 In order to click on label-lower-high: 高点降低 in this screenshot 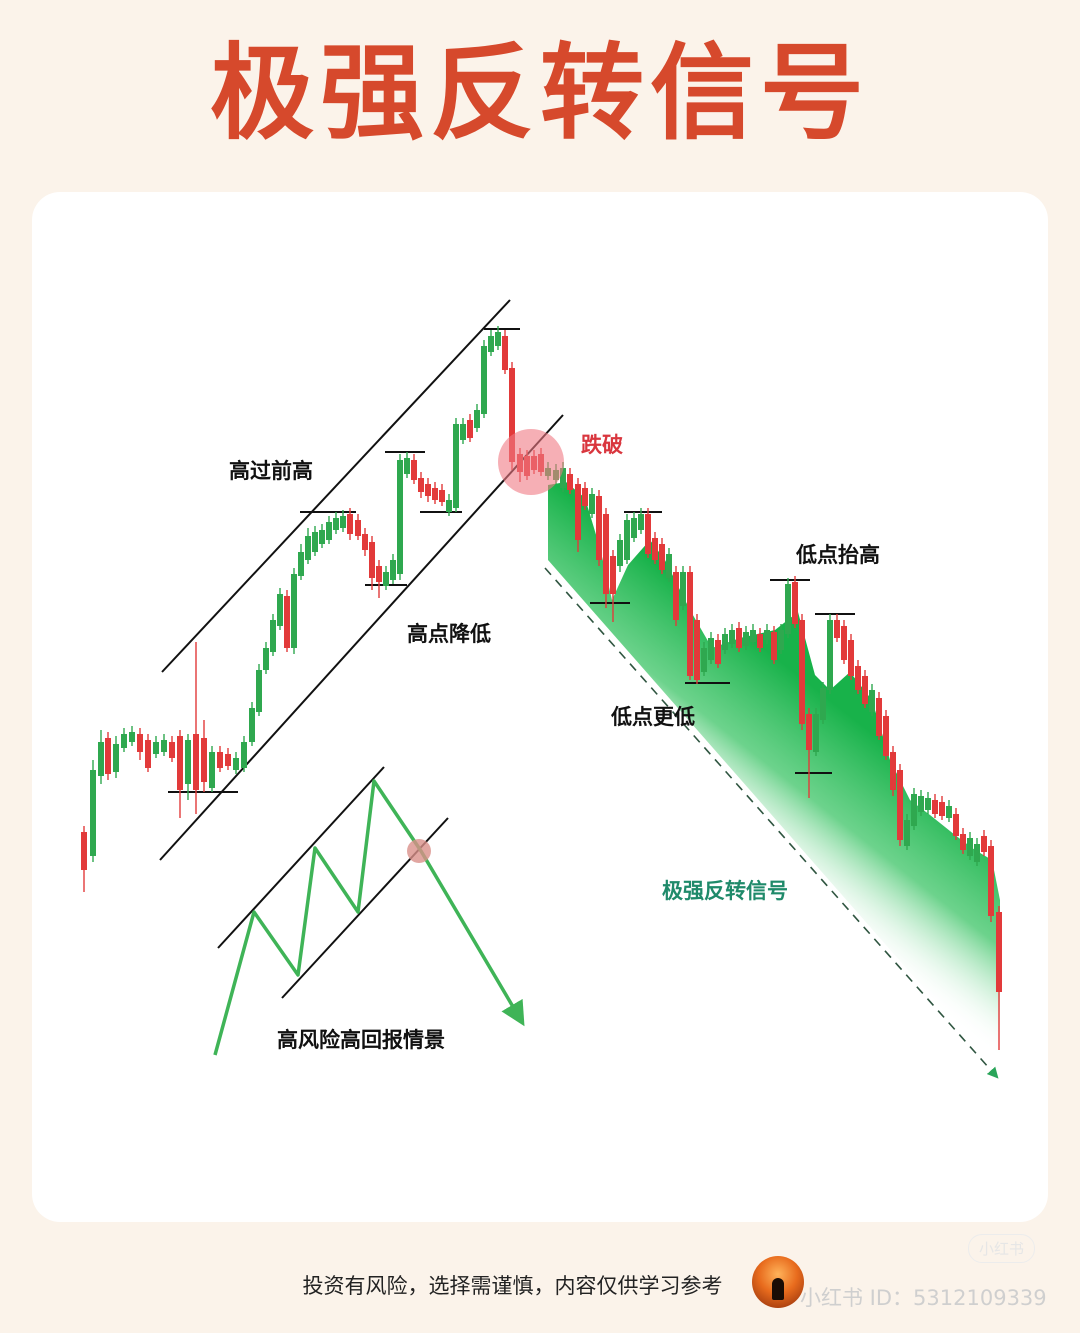, I will do `click(449, 634)`.